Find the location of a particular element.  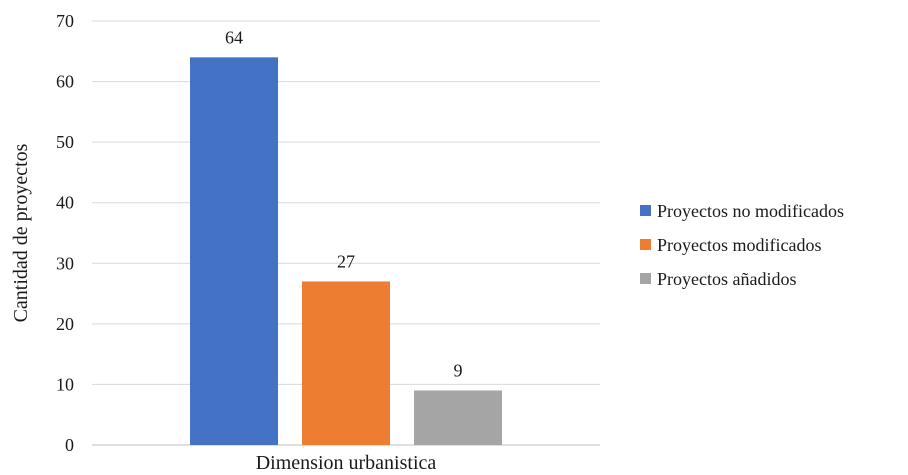

y-tick-label: 40 is located at coordinates (65, 203).